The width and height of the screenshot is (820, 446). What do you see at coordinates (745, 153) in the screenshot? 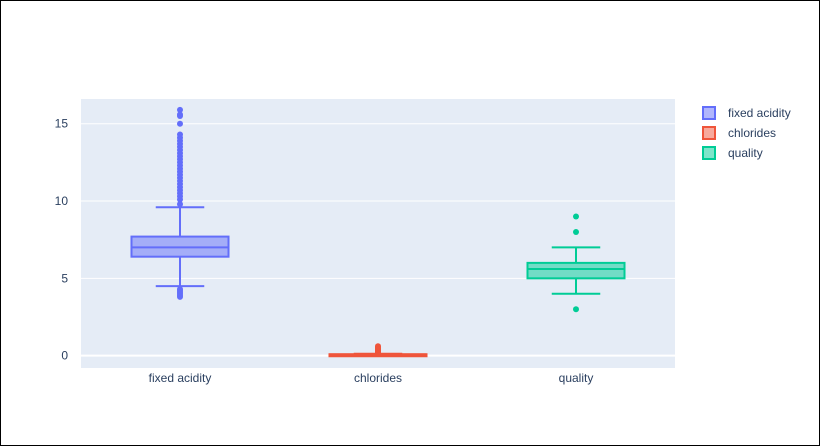
I see `quality-legend-label: quality` at bounding box center [745, 153].